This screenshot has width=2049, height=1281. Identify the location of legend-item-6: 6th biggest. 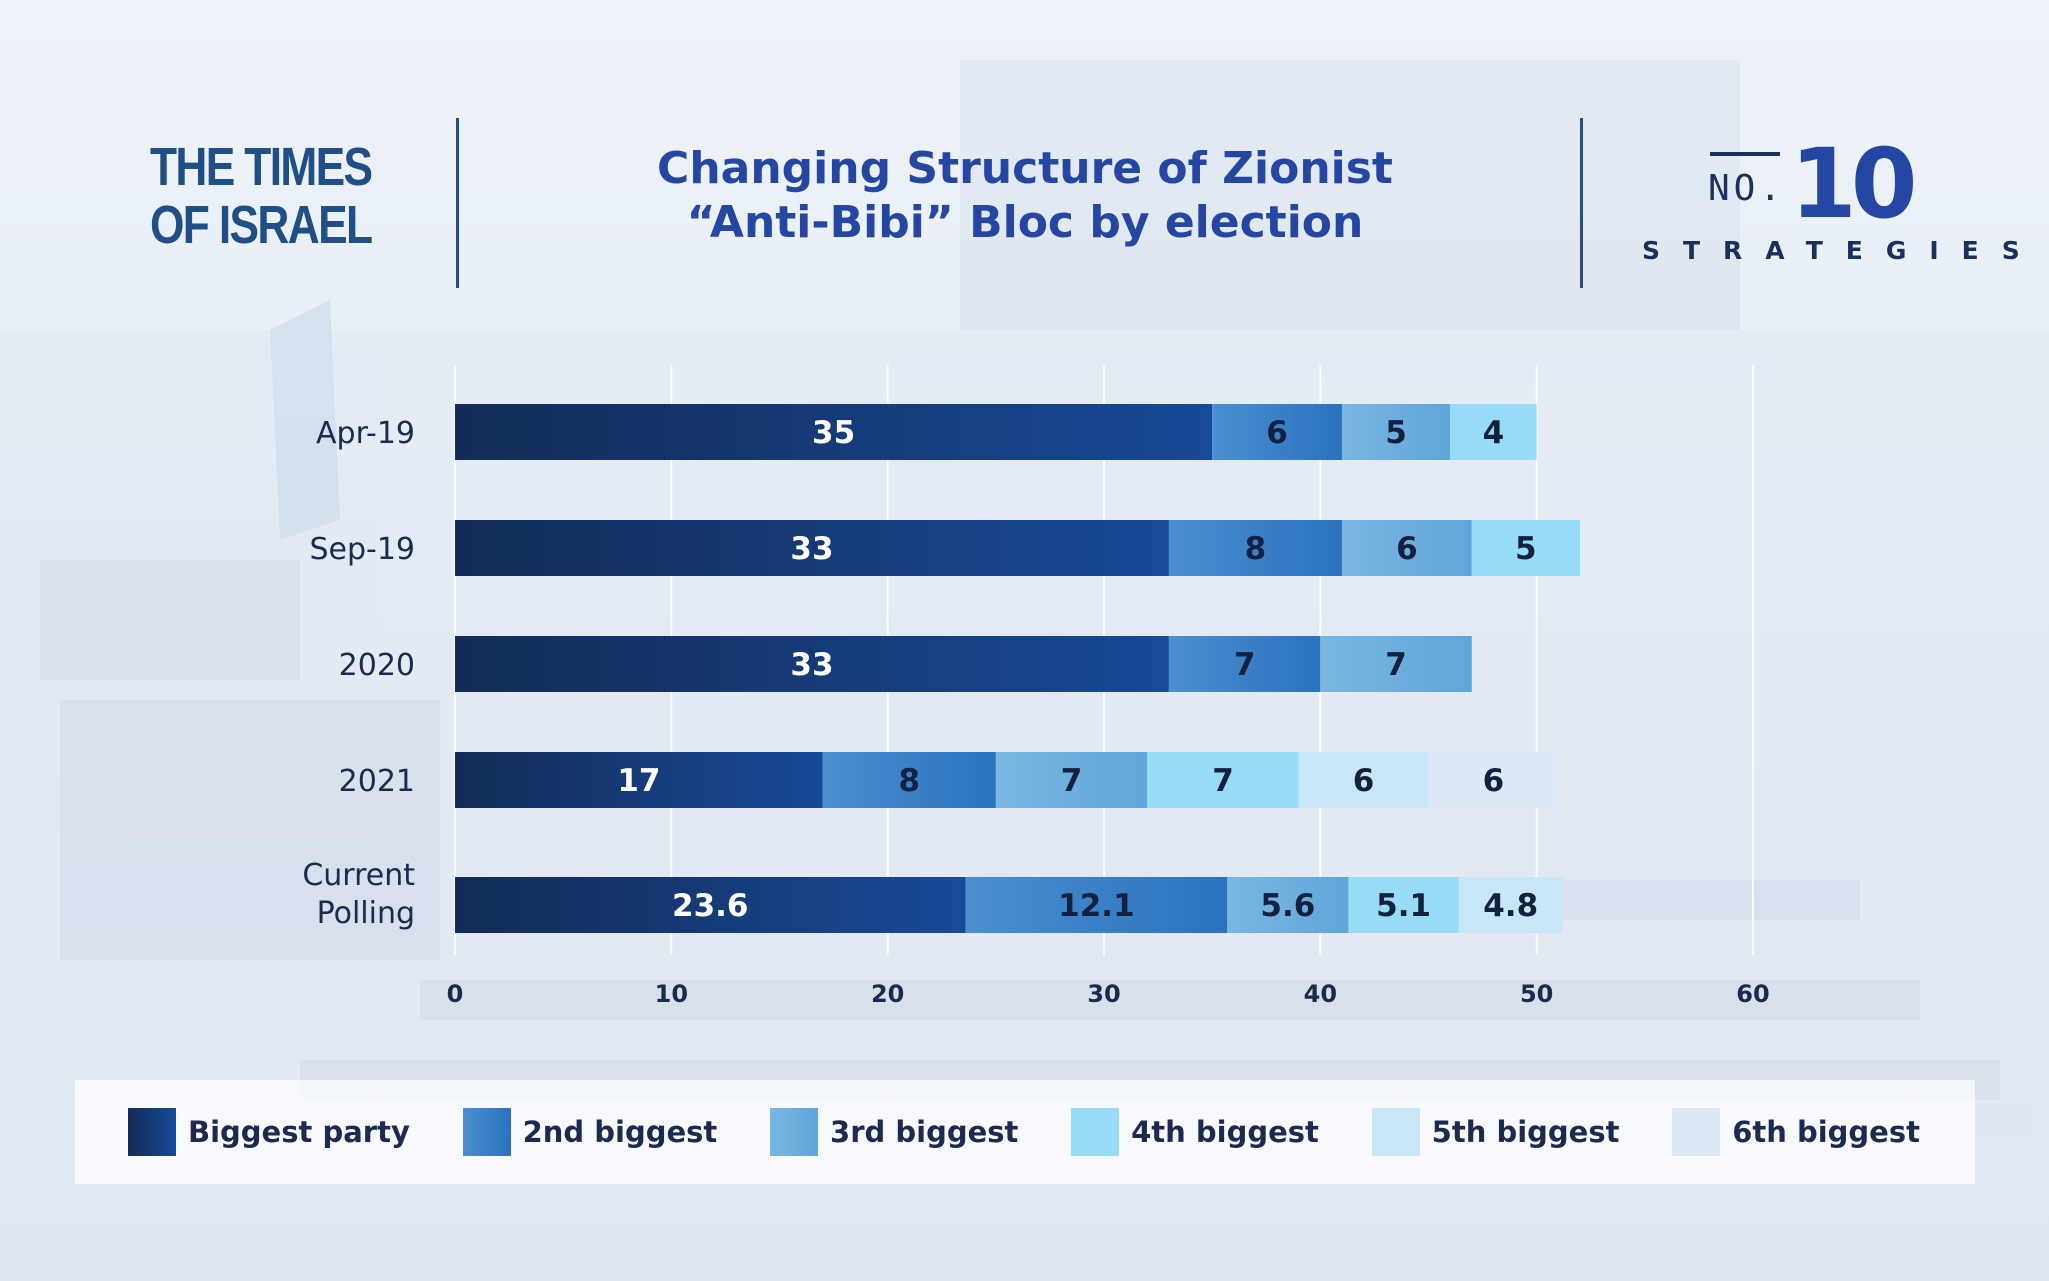
(1796, 1132).